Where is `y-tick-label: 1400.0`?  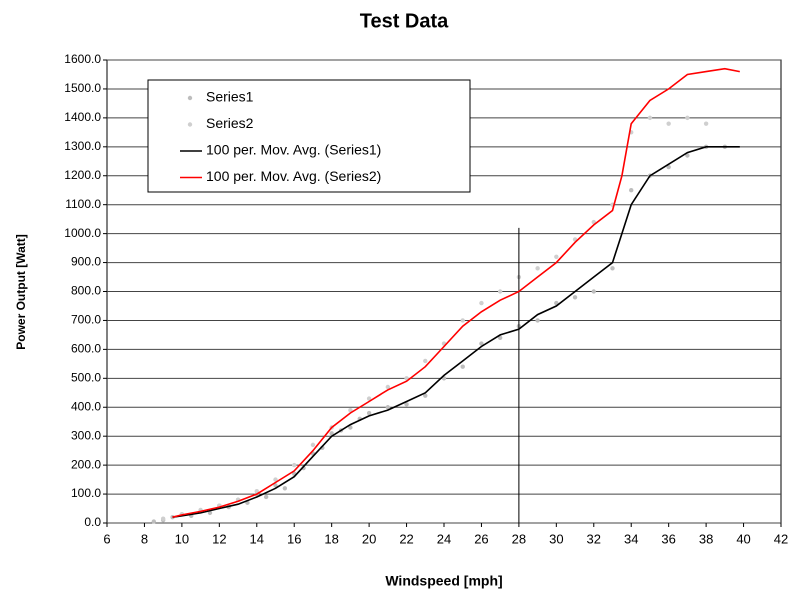 y-tick-label: 1400.0 is located at coordinates (82, 117).